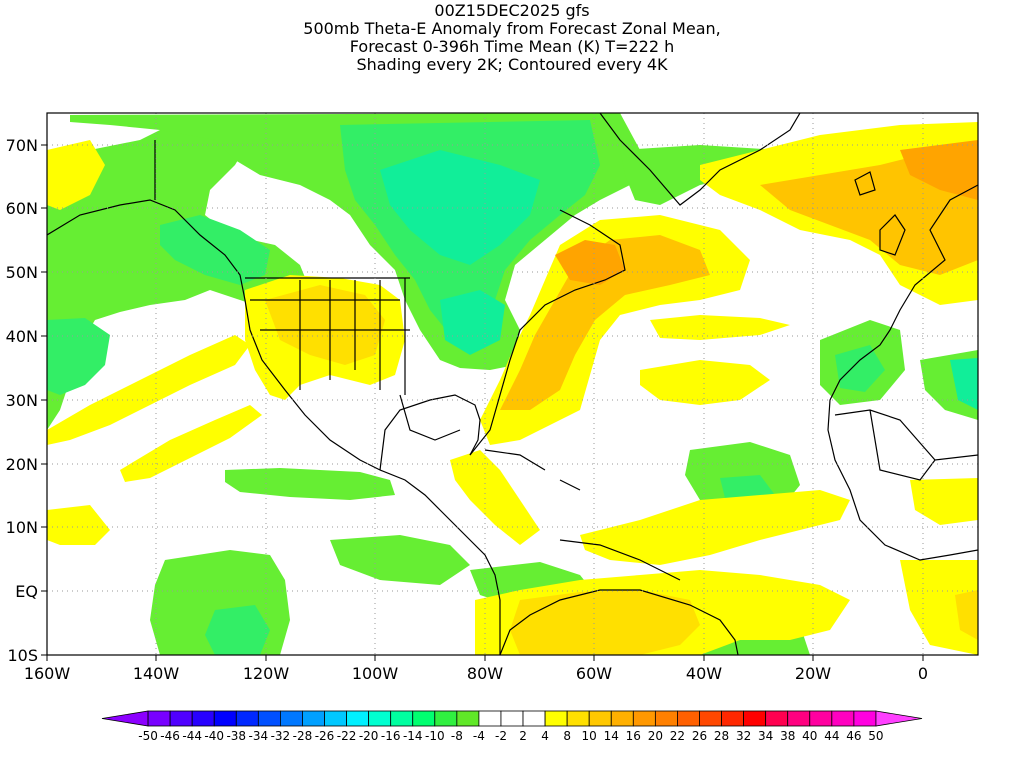 The image size is (1024, 768). Describe the element at coordinates (369, 736) in the screenshot. I see `colorbar-label: -20` at that location.